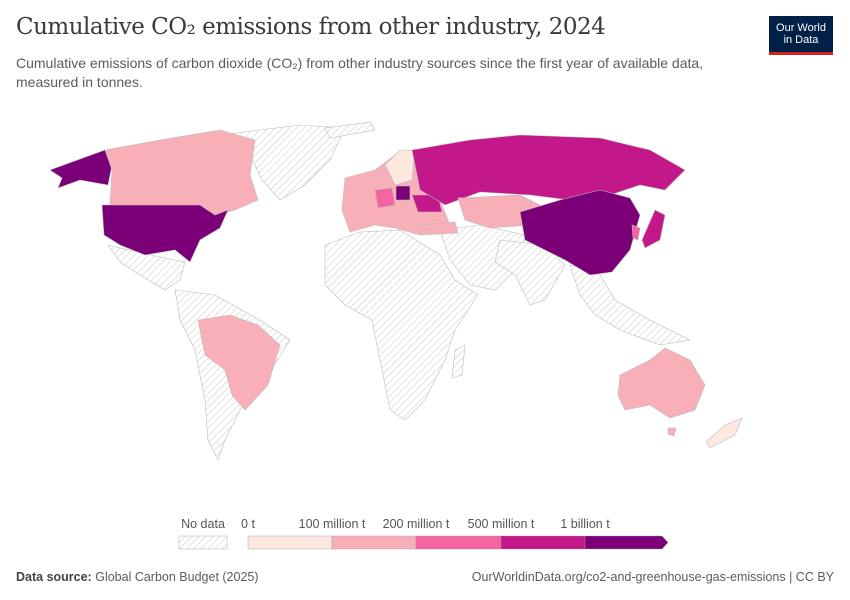 The image size is (850, 600). I want to click on country-alaska, so click(81, 169).